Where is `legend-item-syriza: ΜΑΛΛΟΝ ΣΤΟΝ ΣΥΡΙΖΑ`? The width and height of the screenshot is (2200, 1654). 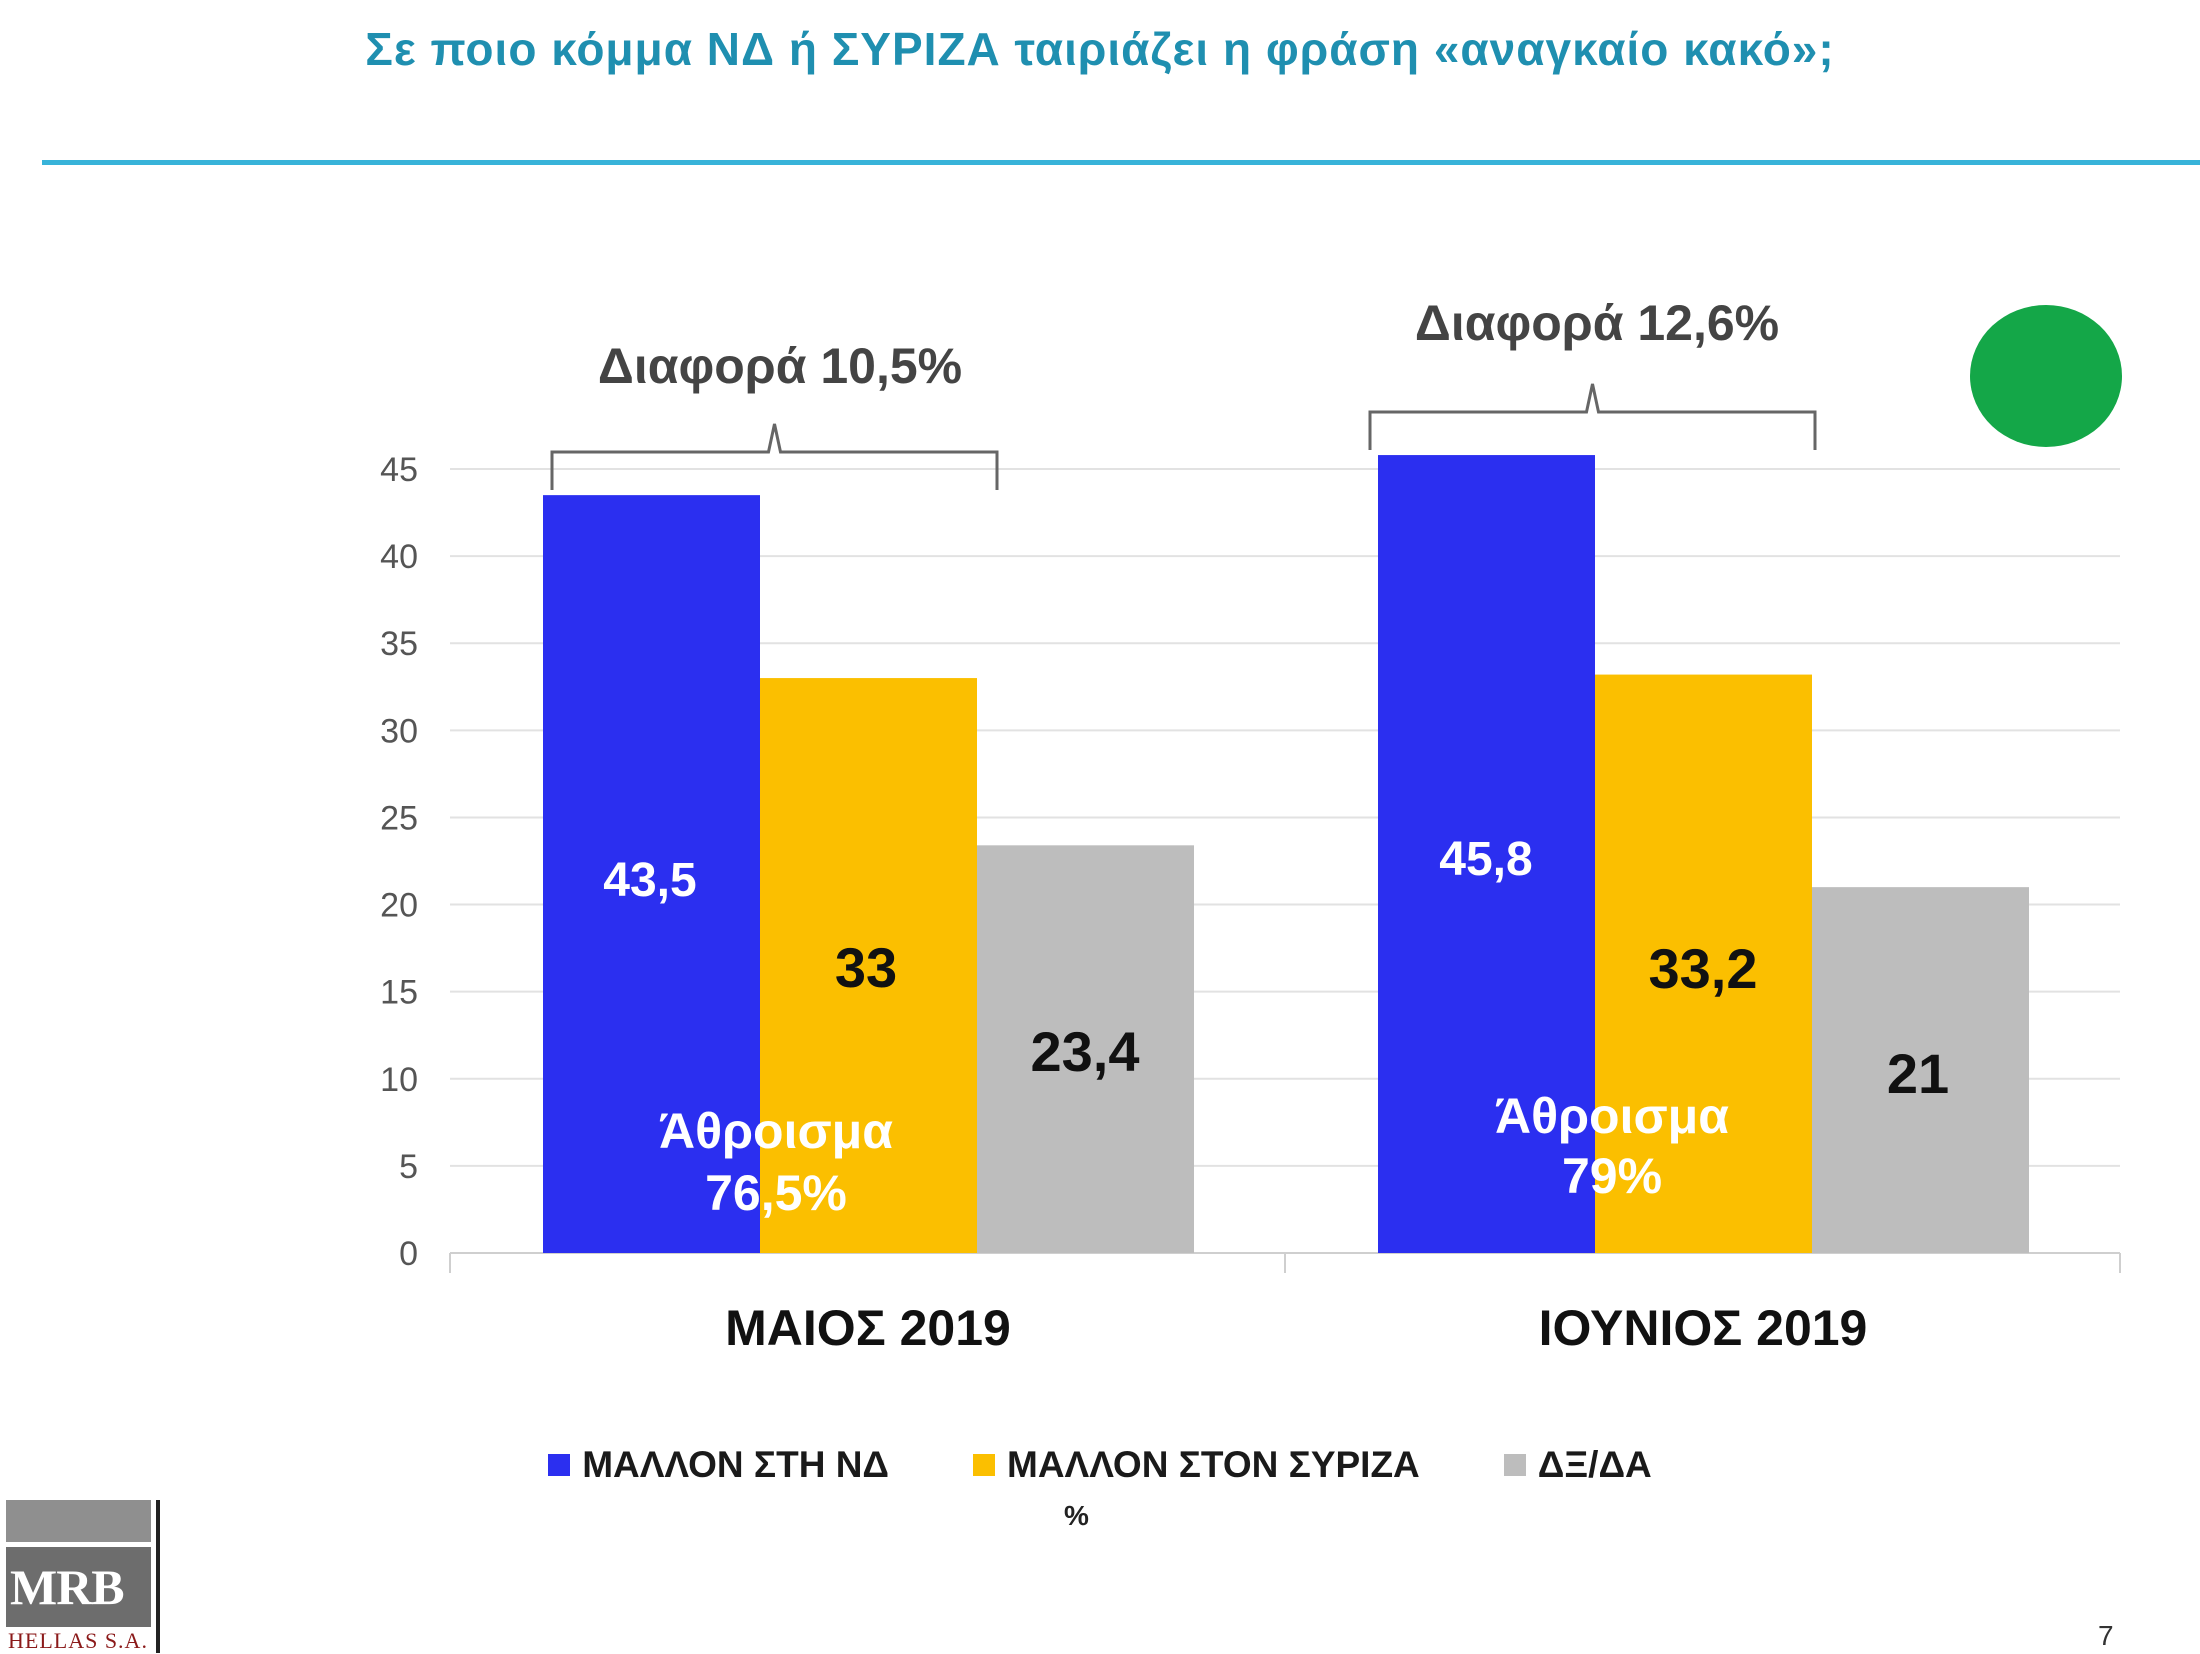 legend-item-syriza: ΜΑΛΛΟΝ ΣΤΟΝ ΣΥΡΙΖΑ is located at coordinates (1196, 1465).